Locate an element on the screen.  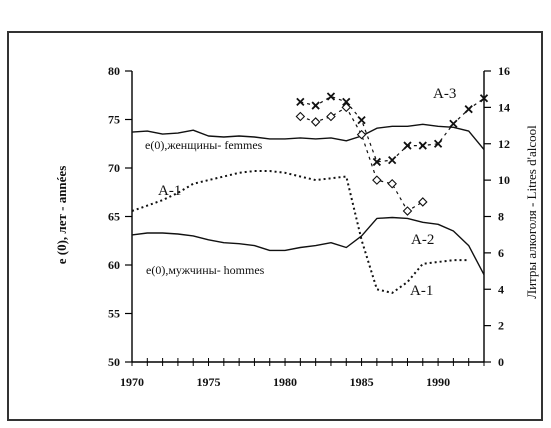
left-y-axis-ticks: 50 55 60 65 70 75 80 is located at coordinates (120, 216).